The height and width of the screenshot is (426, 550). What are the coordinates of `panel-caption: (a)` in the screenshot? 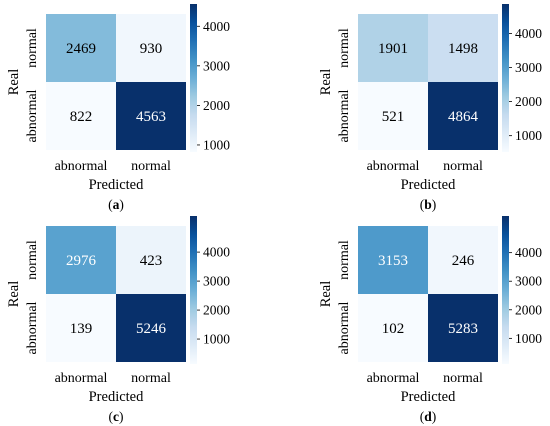 It's located at (116, 204).